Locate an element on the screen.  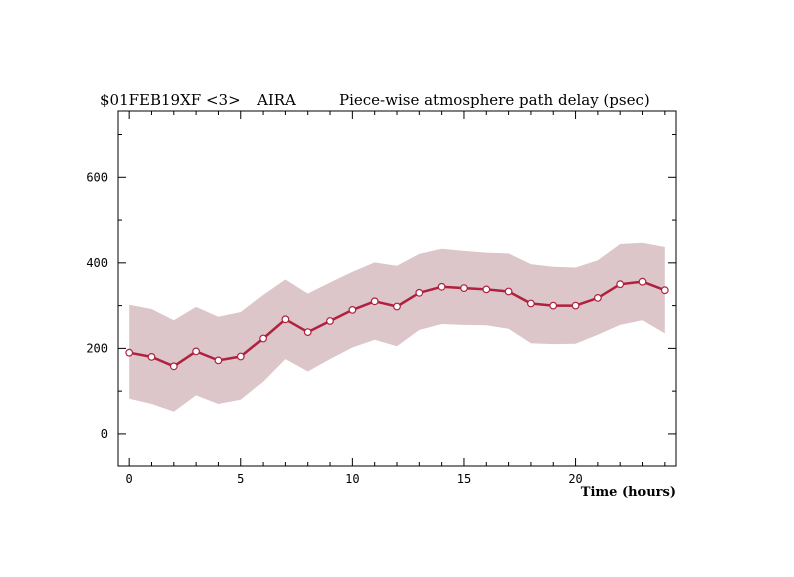
x-tick-label: 15 is located at coordinates (464, 479).